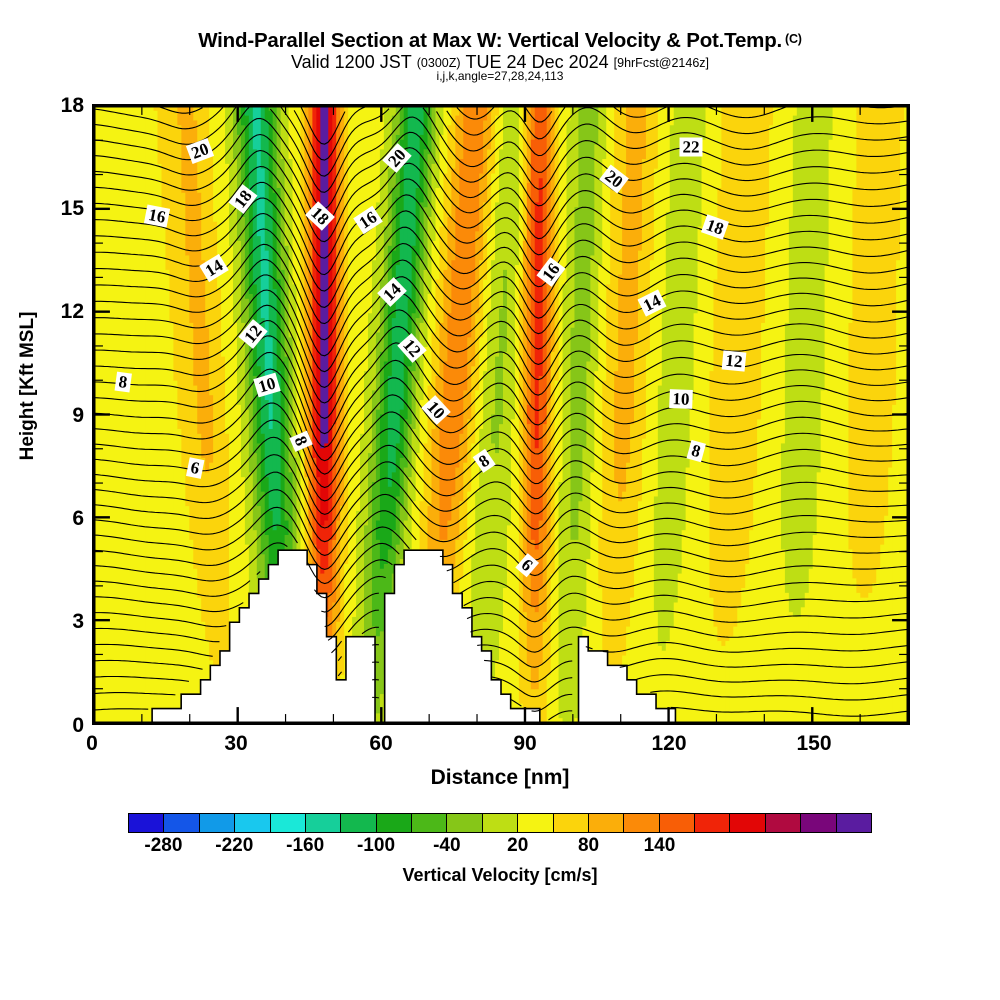  What do you see at coordinates (518, 845) in the screenshot?
I see `colorbar-tick-20: 20` at bounding box center [518, 845].